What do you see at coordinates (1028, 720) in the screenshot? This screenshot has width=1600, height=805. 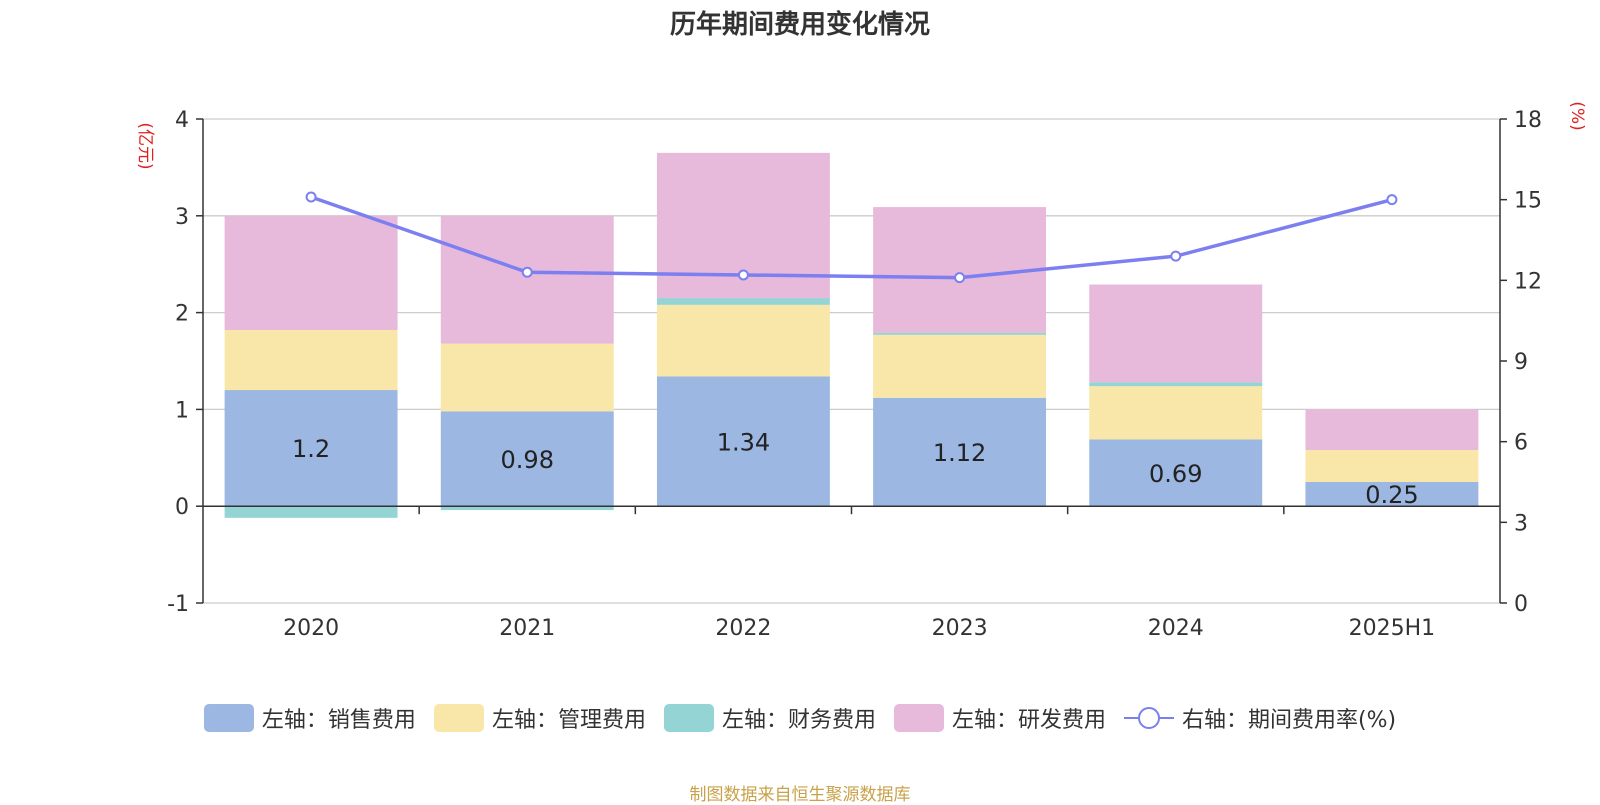 I see `legend-label: 左轴：研发费用` at bounding box center [1028, 720].